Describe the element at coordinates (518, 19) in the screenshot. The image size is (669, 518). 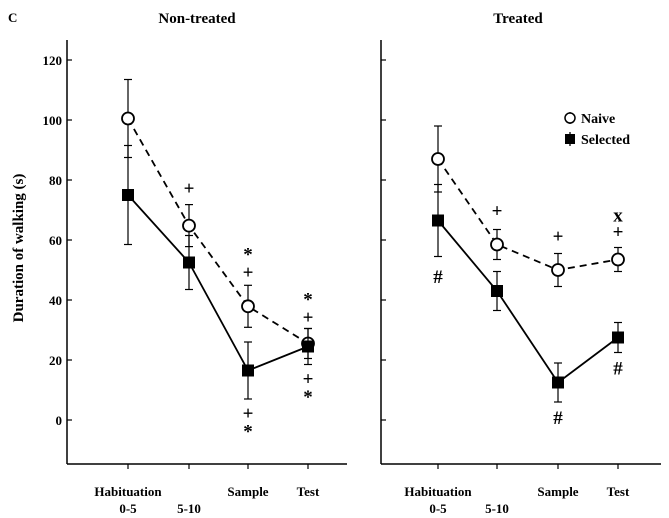
I see `right-panel-title: Treated` at that location.